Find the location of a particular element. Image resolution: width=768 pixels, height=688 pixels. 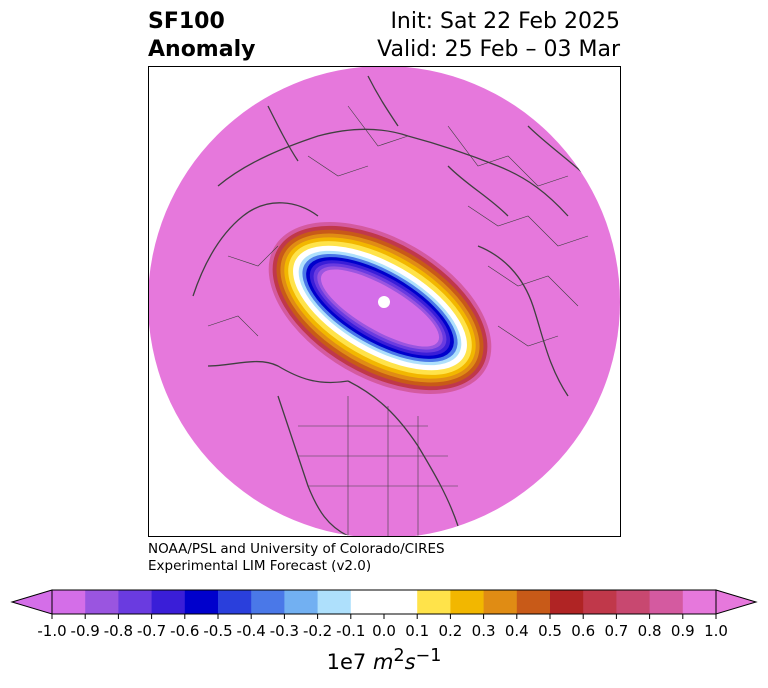

title-left: SF100 Anomaly is located at coordinates (201, 36).